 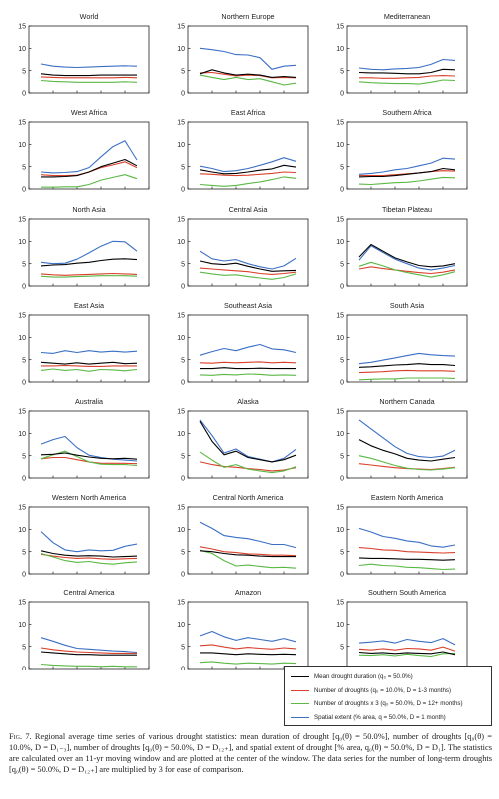 I want to click on panel-title-australia: Australia, so click(x=89, y=401).